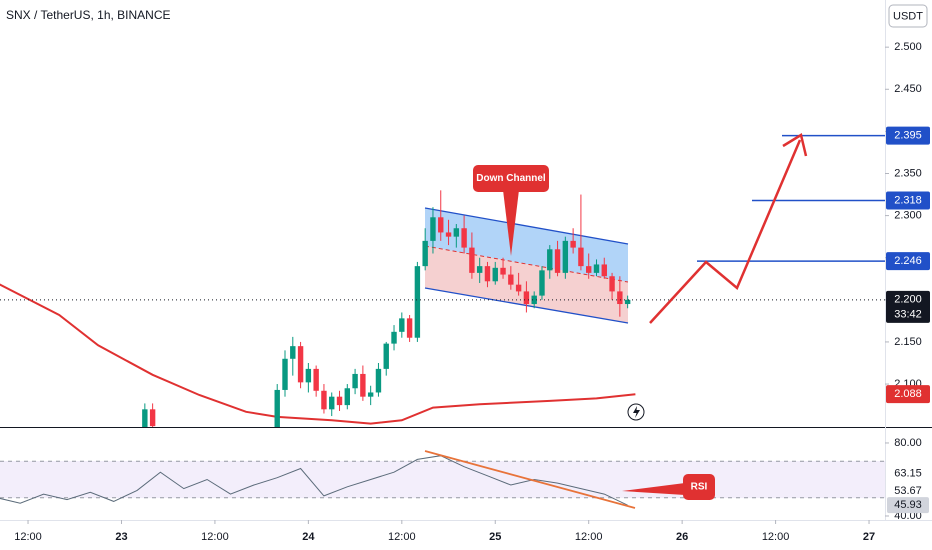  Describe the element at coordinates (908, 443) in the screenshot. I see `rsi-tick-label: 80.00` at that location.